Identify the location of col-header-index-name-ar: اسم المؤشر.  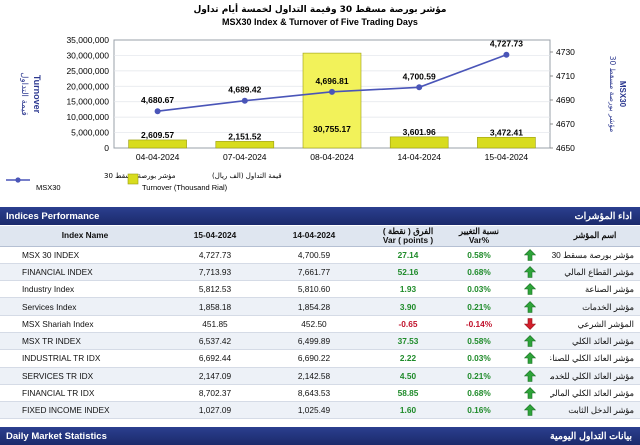
(595, 236).